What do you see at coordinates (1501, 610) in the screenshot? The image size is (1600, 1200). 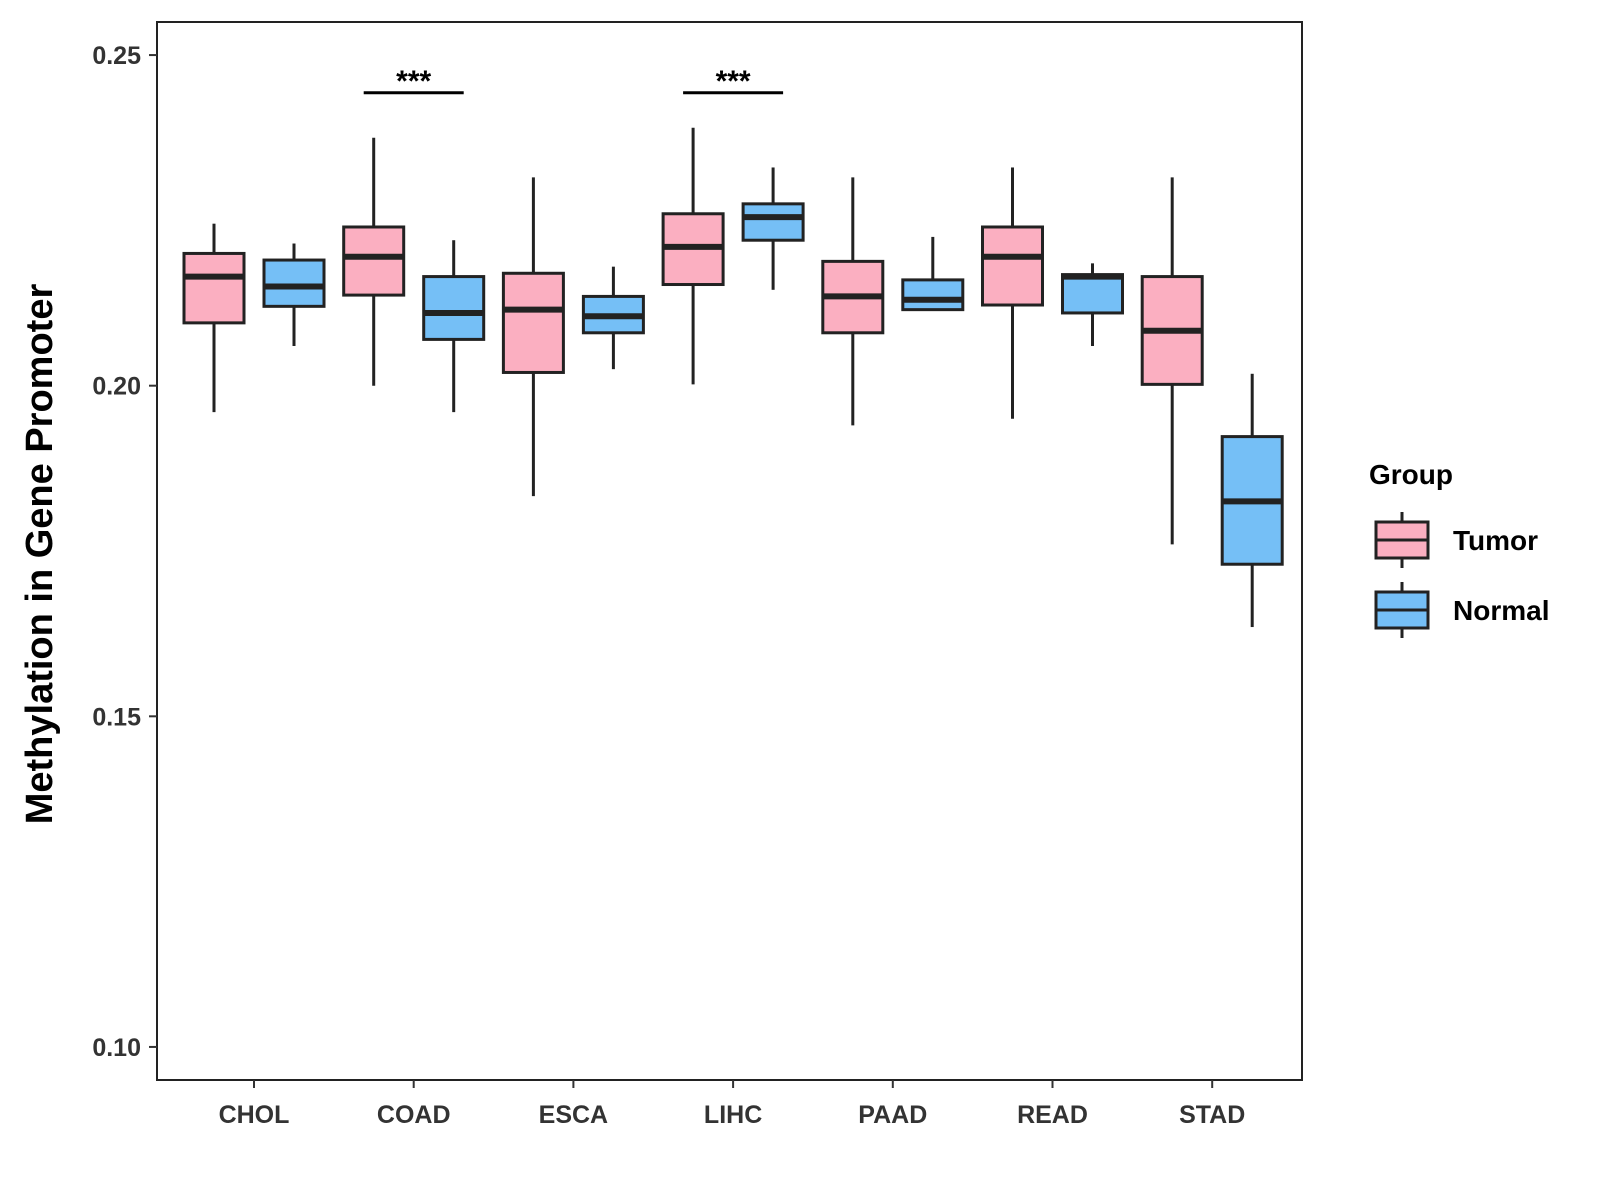 I see `legend-label: Normal` at bounding box center [1501, 610].